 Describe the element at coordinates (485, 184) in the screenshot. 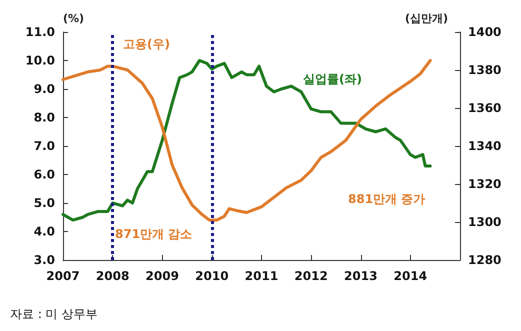

I see `y2-tick-label: 1320` at that location.